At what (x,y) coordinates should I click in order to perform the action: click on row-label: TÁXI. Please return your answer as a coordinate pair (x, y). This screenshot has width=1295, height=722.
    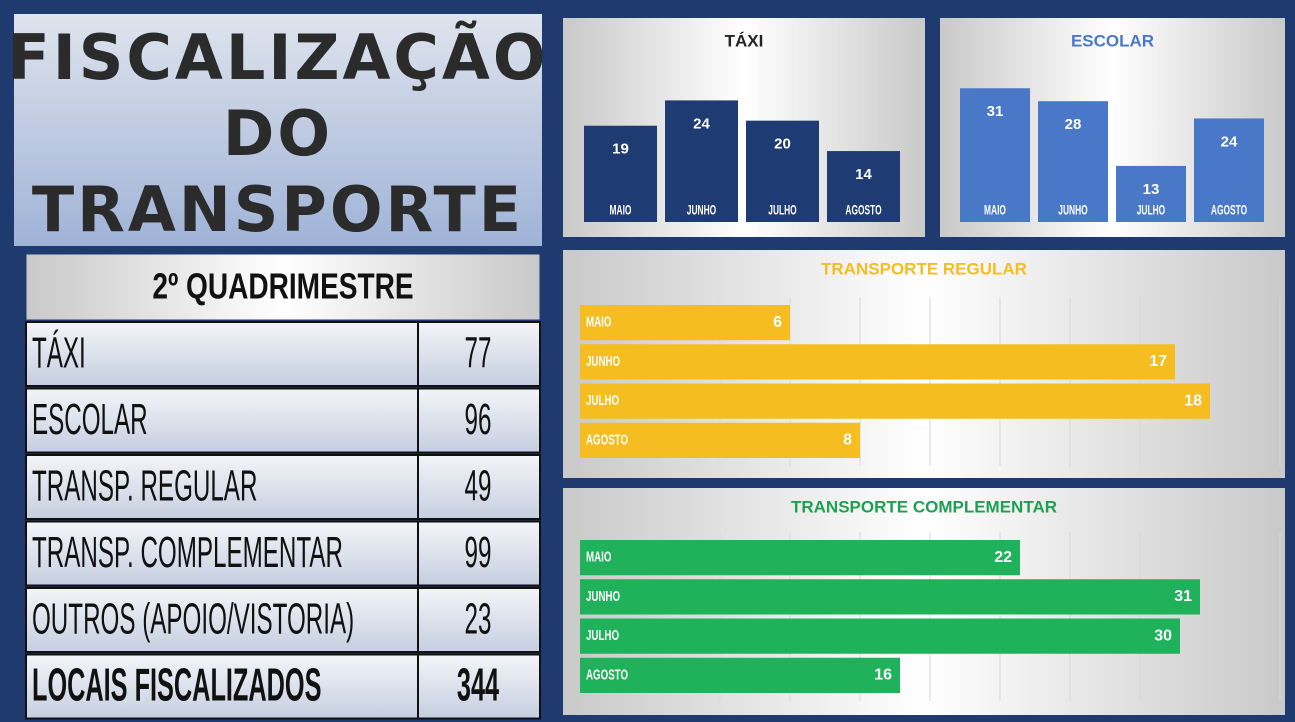
    Looking at the image, I should click on (59, 353).